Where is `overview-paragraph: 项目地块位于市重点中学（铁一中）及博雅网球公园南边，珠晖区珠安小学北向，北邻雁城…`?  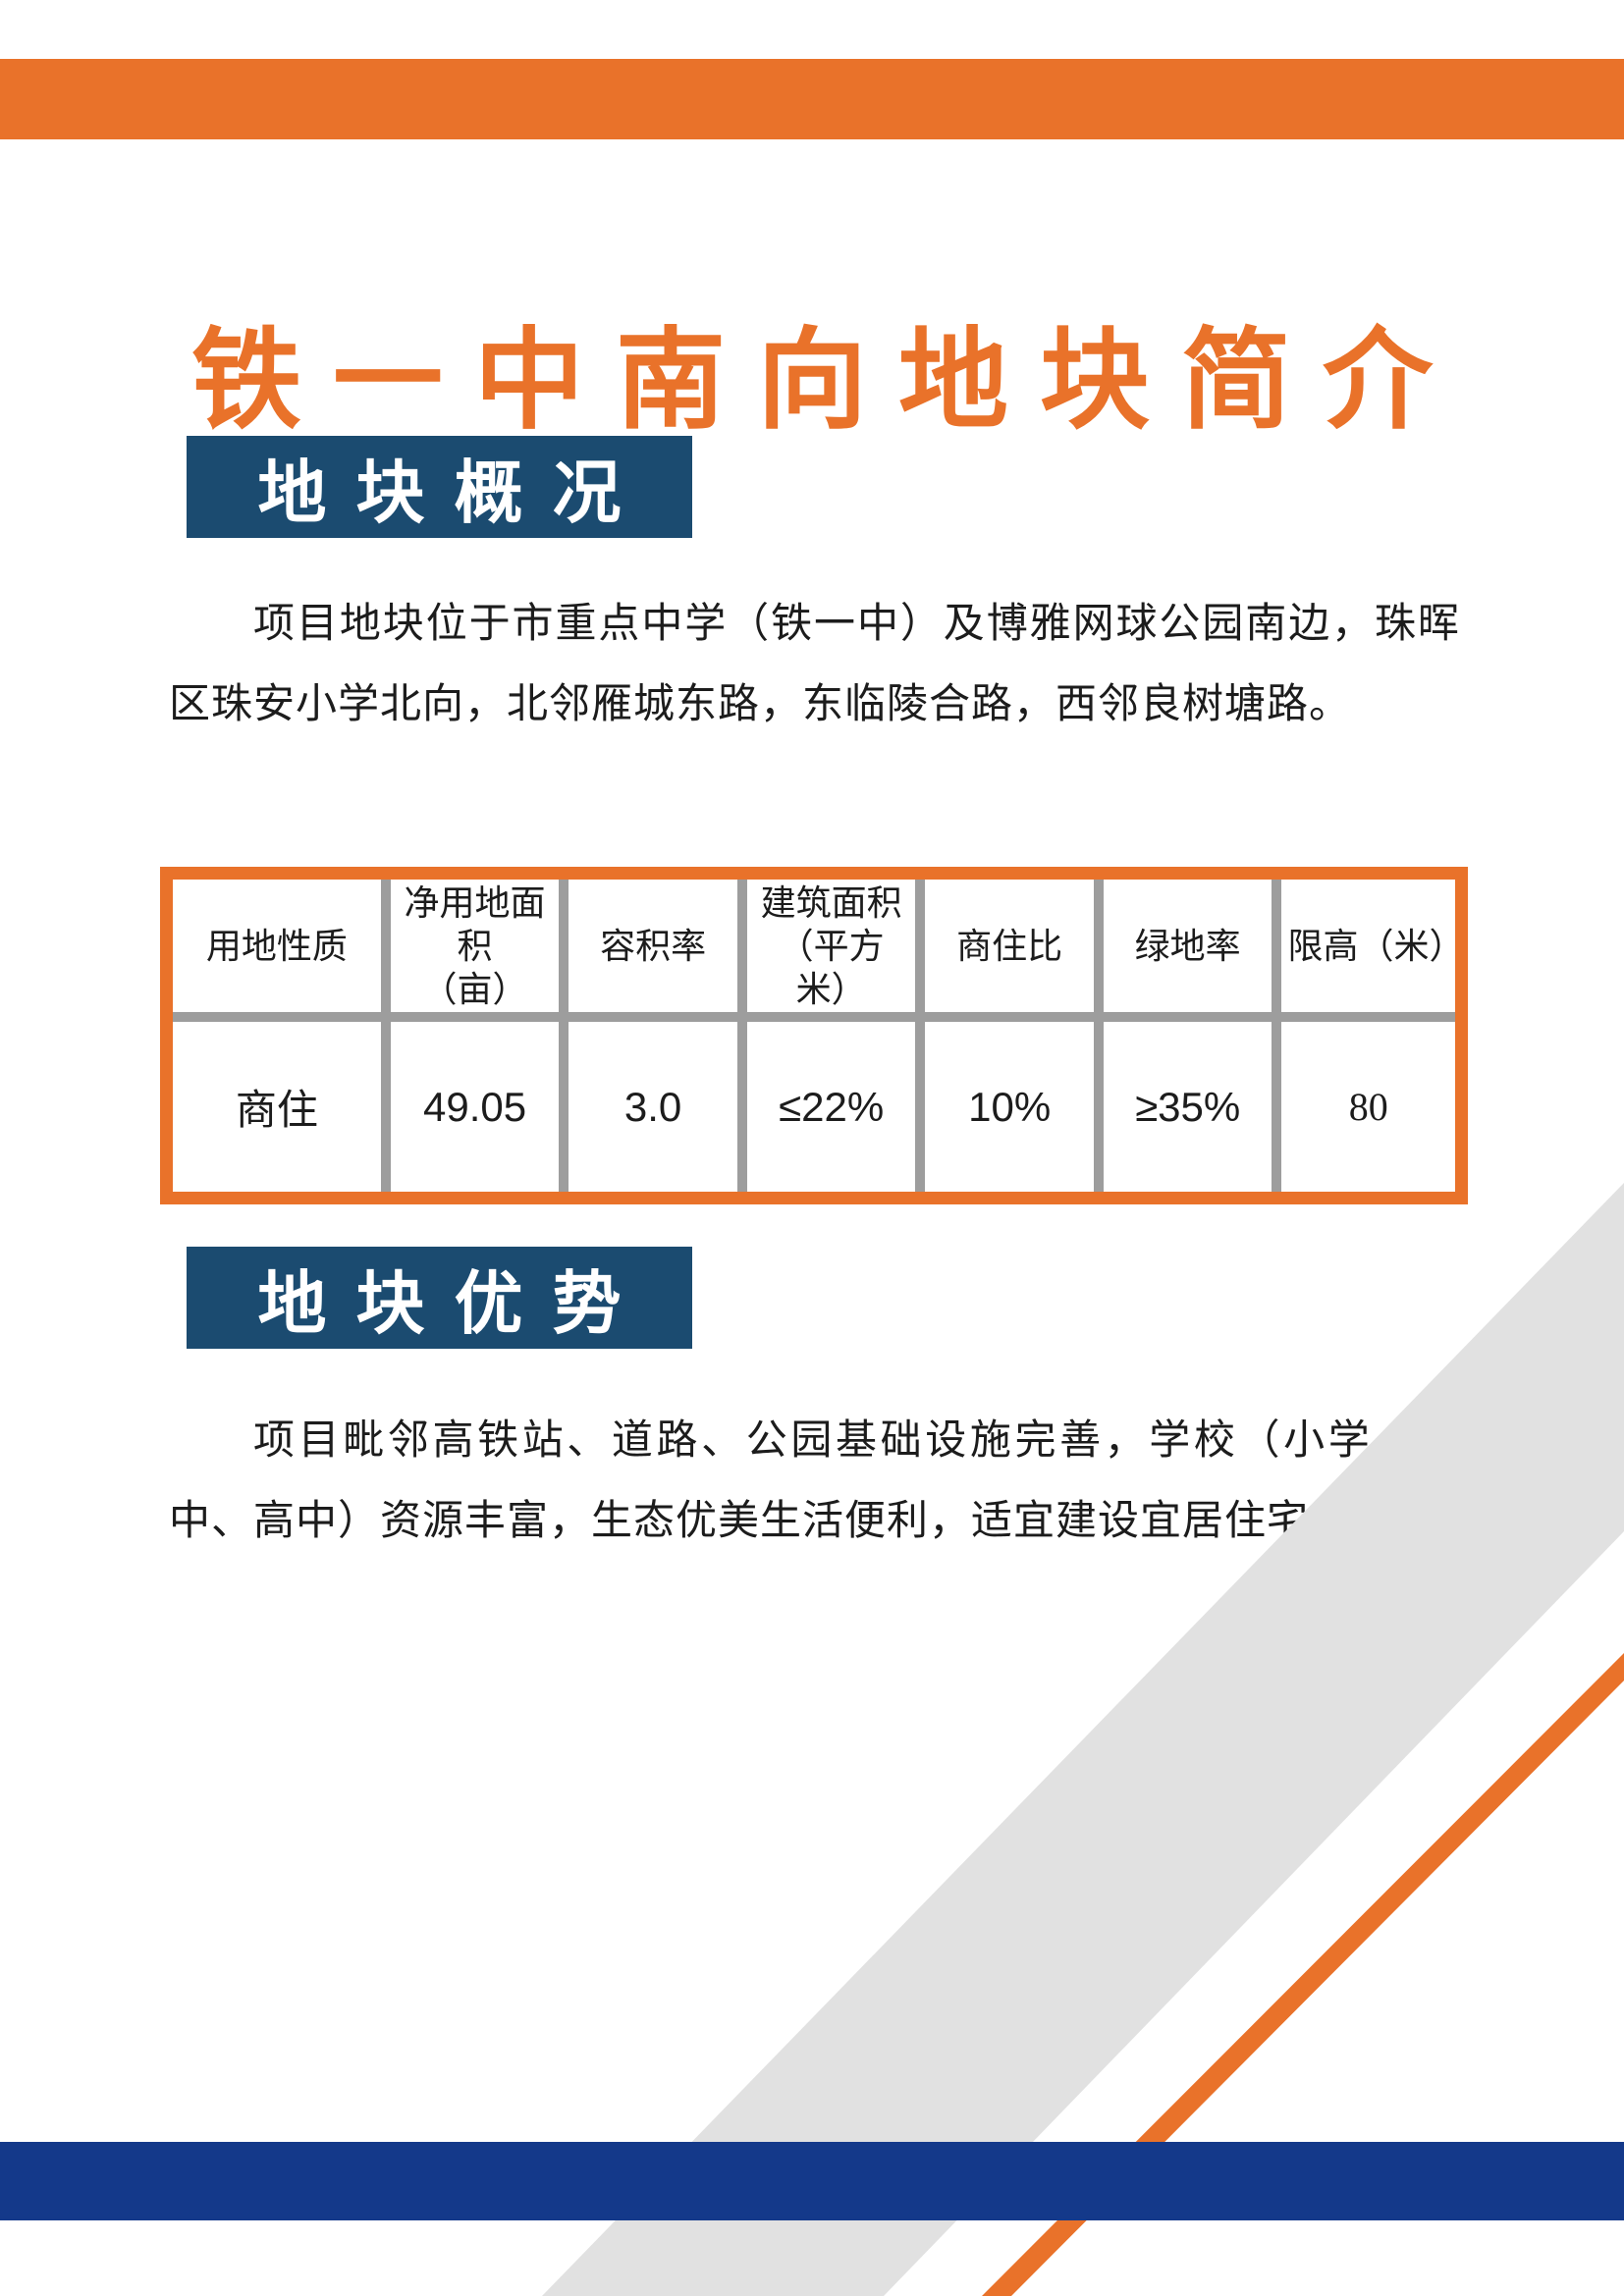
overview-paragraph: 项目地块位于市重点中学（铁一中）及博雅网球公园南边，珠晖区珠安小学北向，北邻雁城… is located at coordinates (814, 663).